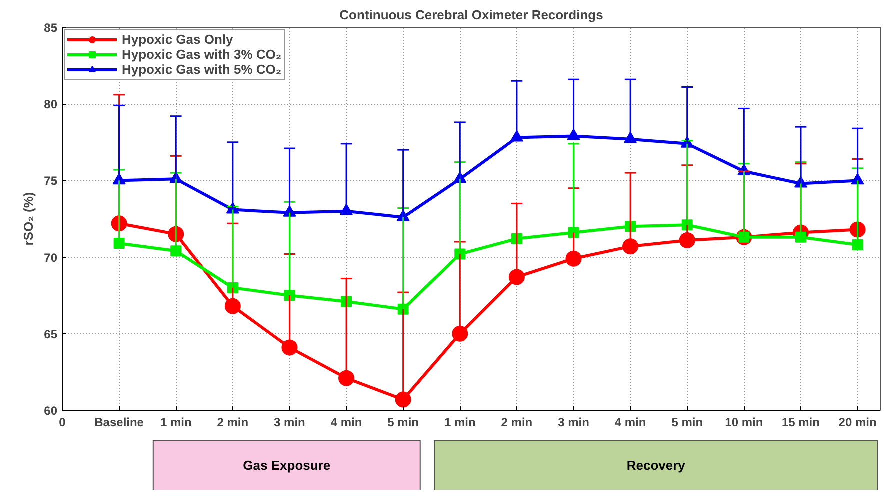  Describe the element at coordinates (472, 15) in the screenshot. I see `chart-title: Continuous Cerebral Oximeter Recordings` at that location.